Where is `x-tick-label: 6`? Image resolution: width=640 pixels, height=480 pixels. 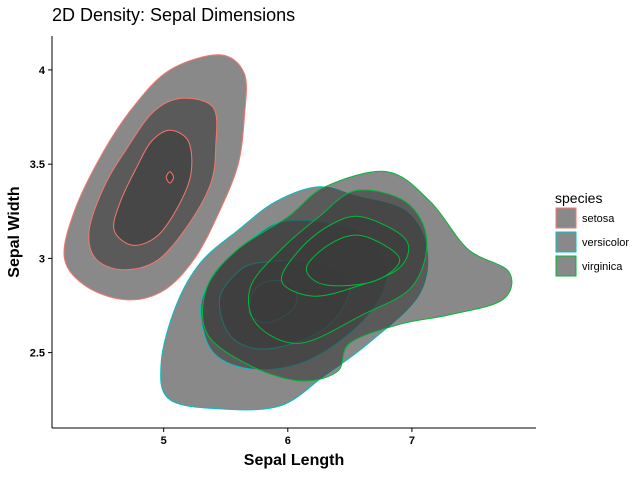
x-tick-label: 6 is located at coordinates (288, 441).